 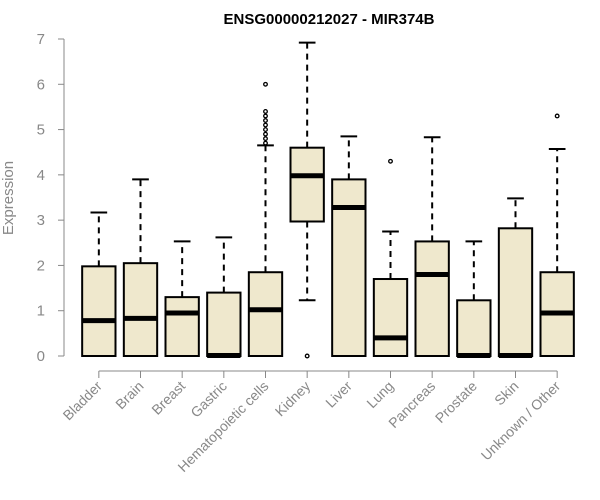 What do you see at coordinates (521, 421) in the screenshot?
I see `x-tick-label: Unknown / Other` at bounding box center [521, 421].